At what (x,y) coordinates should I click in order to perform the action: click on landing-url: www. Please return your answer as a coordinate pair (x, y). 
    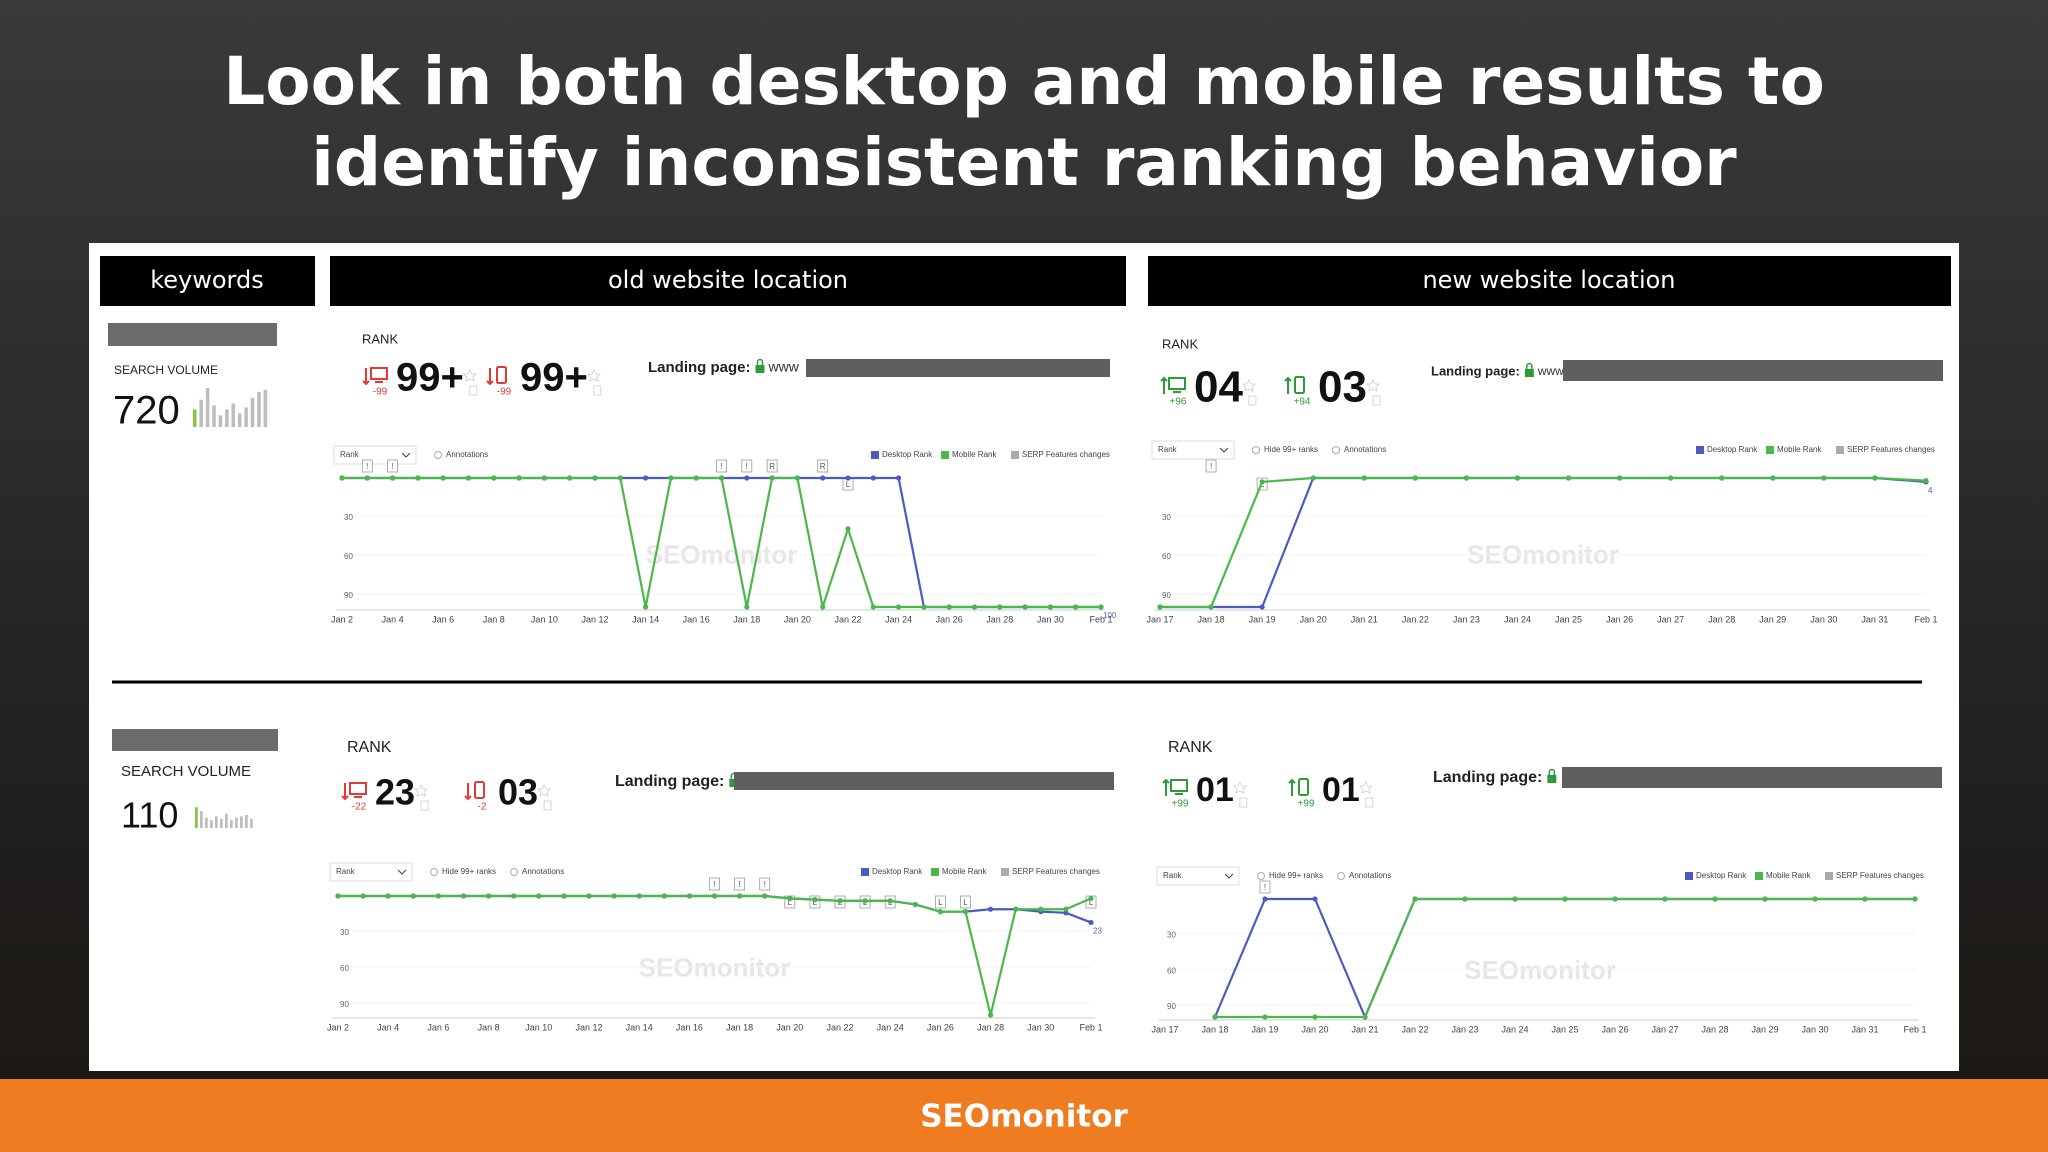
    Looking at the image, I should click on (784, 367).